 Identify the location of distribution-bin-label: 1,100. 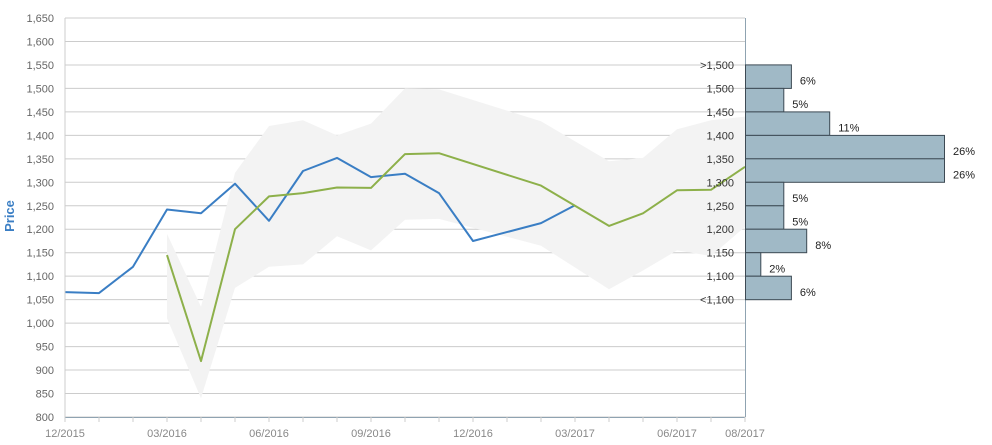
(720, 277).